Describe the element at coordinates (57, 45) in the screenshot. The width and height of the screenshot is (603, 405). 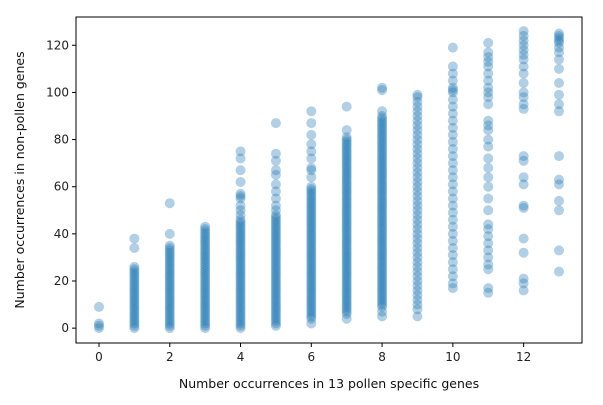
I see `y-tick-label: 120` at that location.